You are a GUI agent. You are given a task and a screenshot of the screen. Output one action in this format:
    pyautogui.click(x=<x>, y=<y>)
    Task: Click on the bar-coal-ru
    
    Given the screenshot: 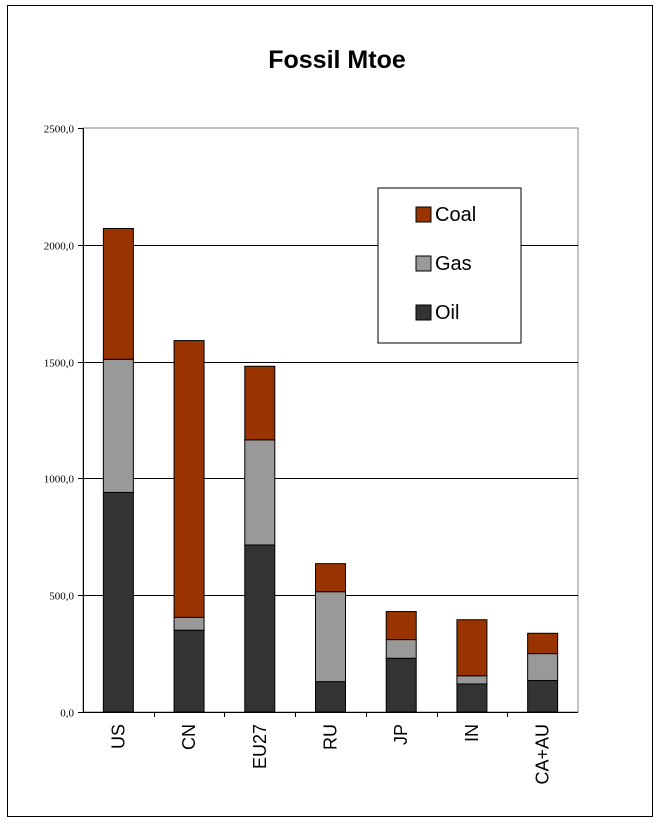 What is the action you would take?
    pyautogui.click(x=330, y=578)
    